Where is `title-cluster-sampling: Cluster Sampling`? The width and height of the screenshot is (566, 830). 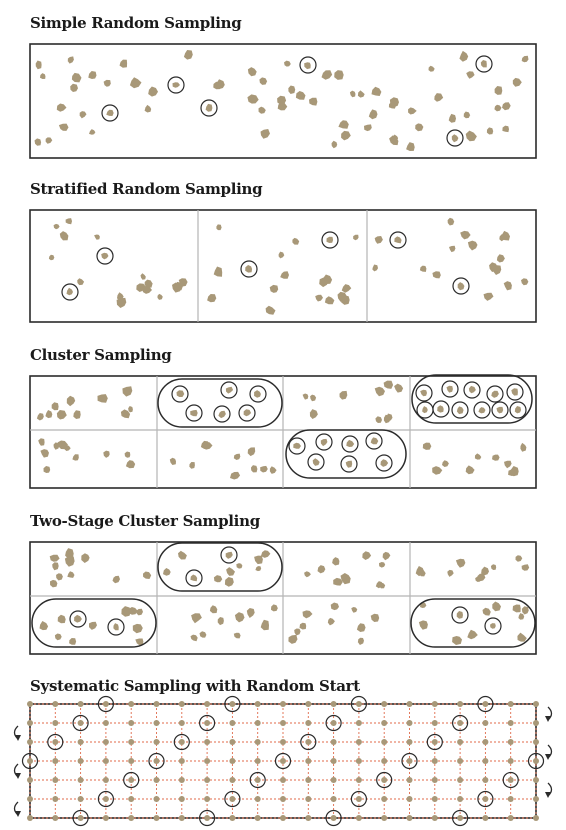
title-cluster-sampling: Cluster Sampling is located at coordinates (101, 355).